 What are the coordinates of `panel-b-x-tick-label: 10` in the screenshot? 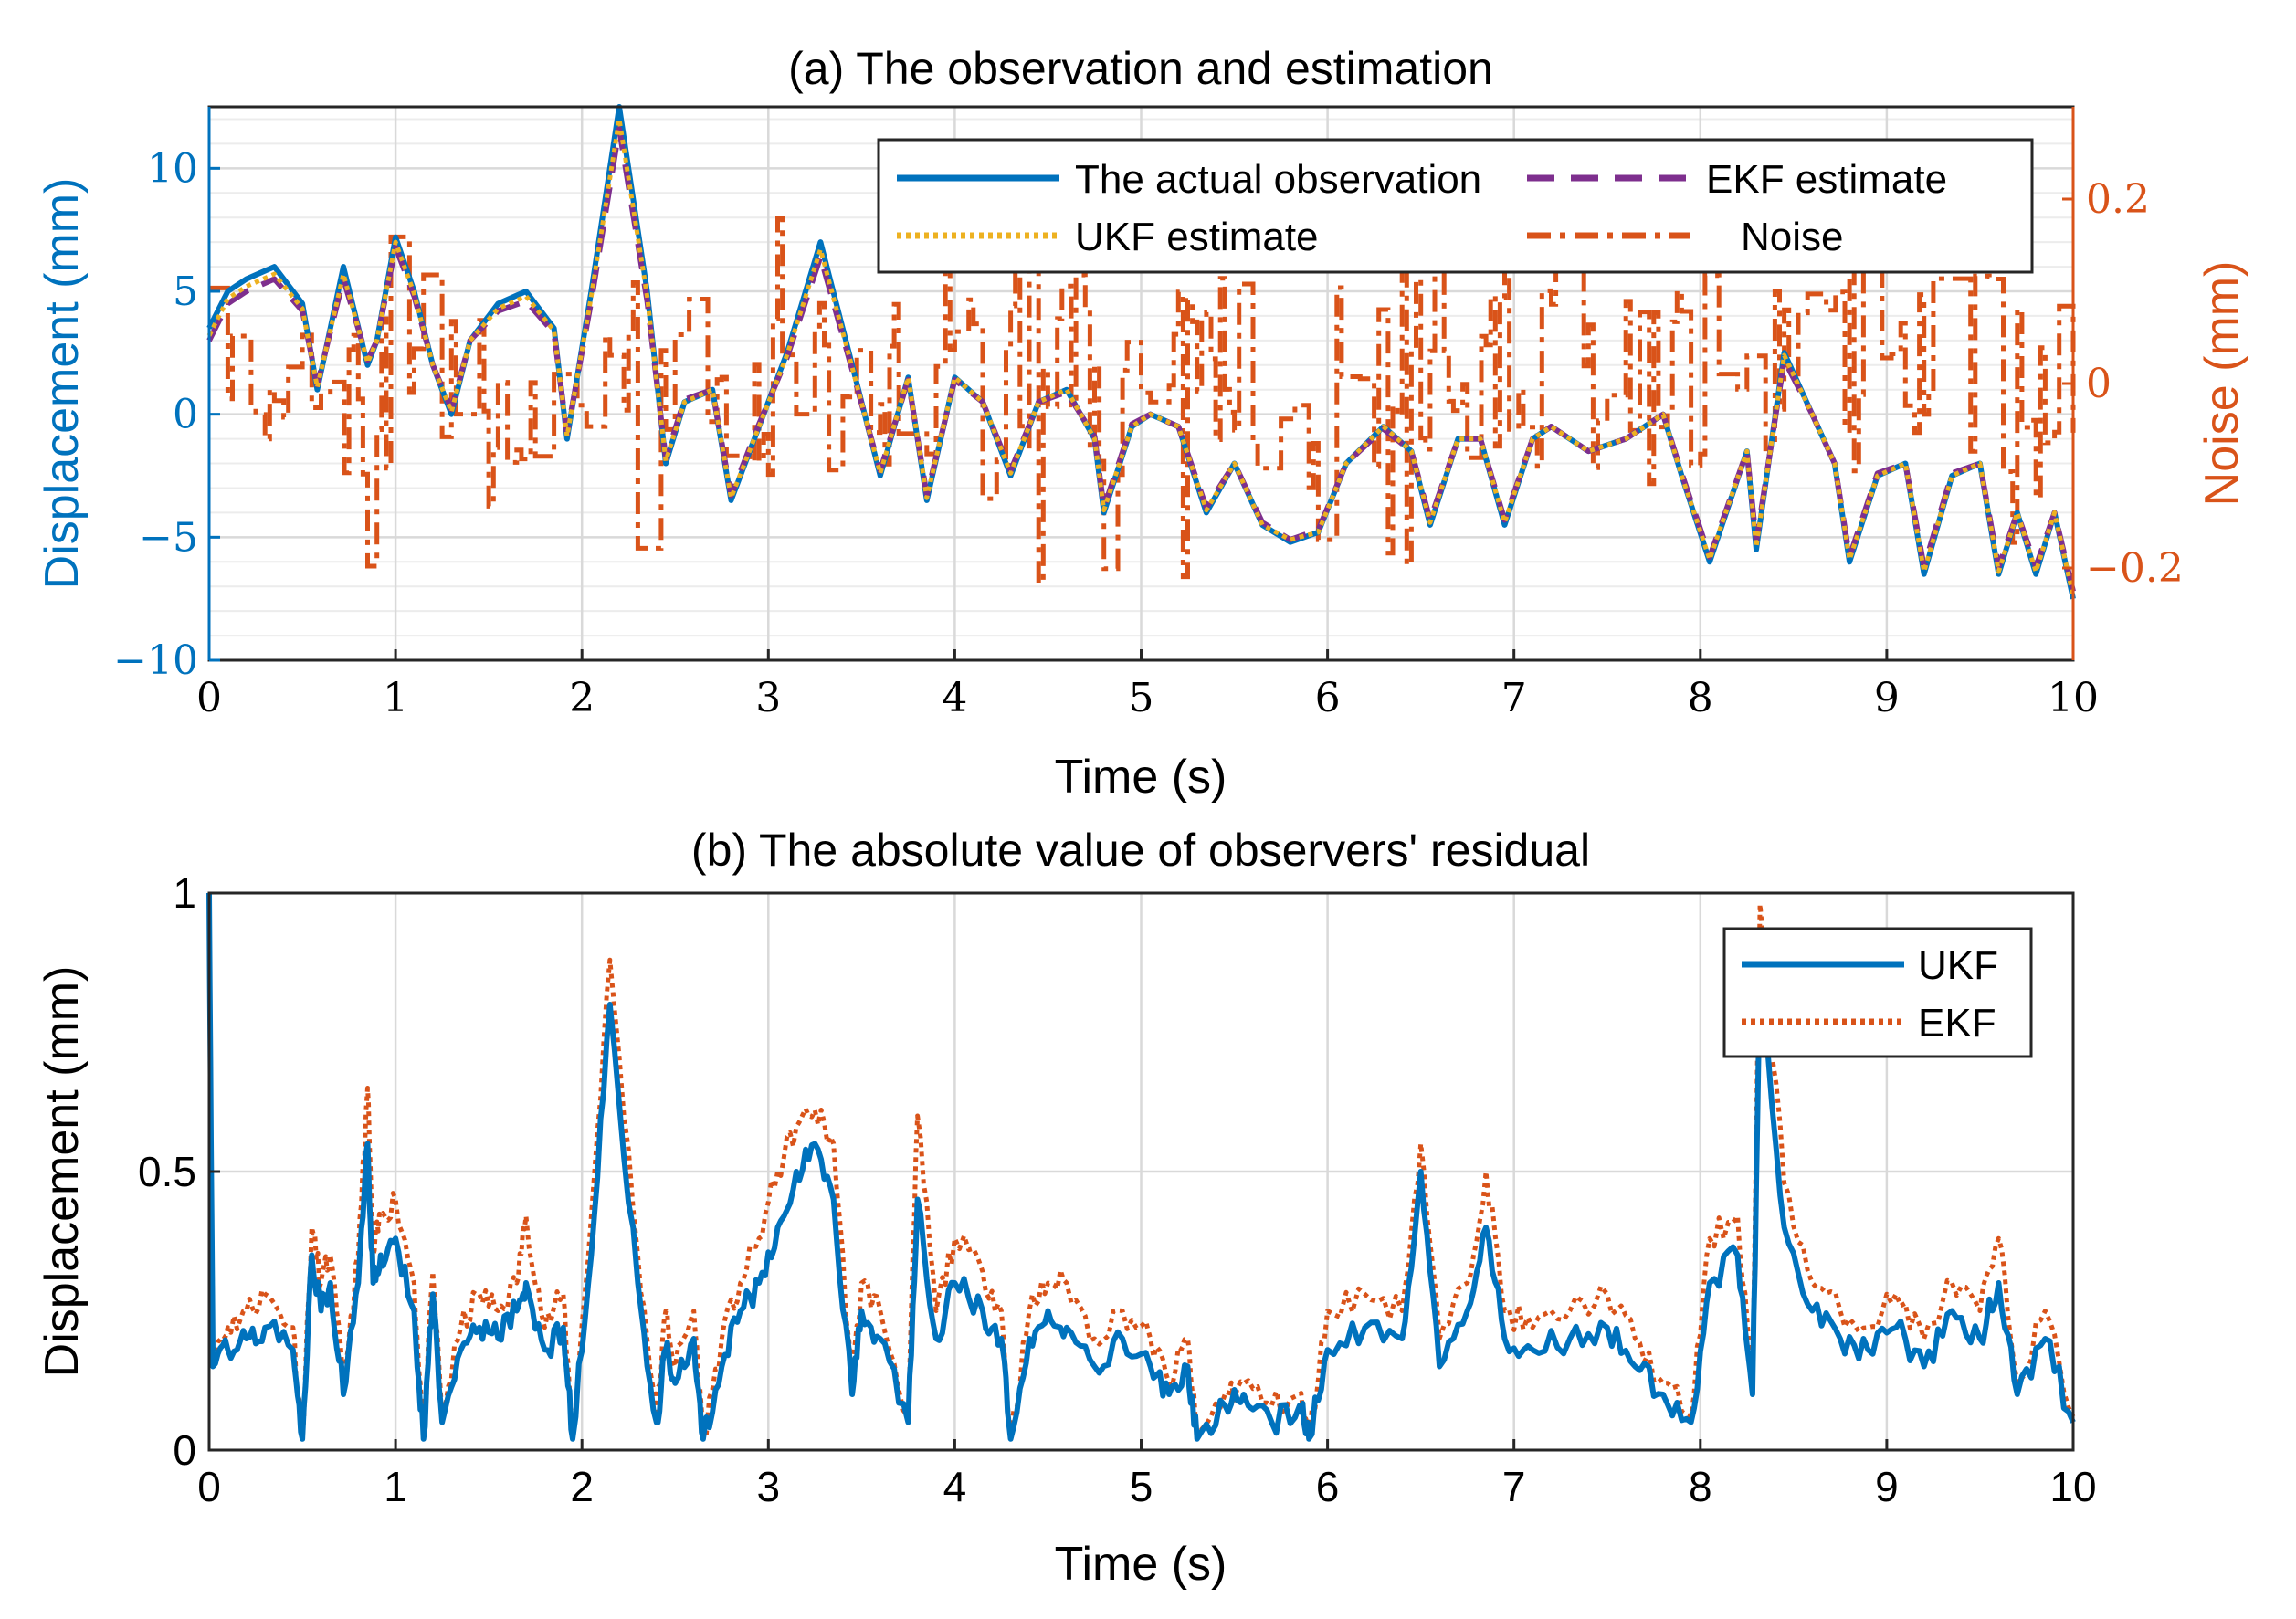 It's located at (2072, 1486).